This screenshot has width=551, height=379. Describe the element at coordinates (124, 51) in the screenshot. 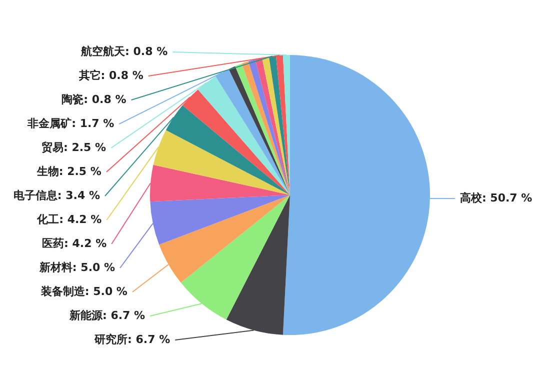

I see `slice-label: 航空航天: 0.8 %` at that location.